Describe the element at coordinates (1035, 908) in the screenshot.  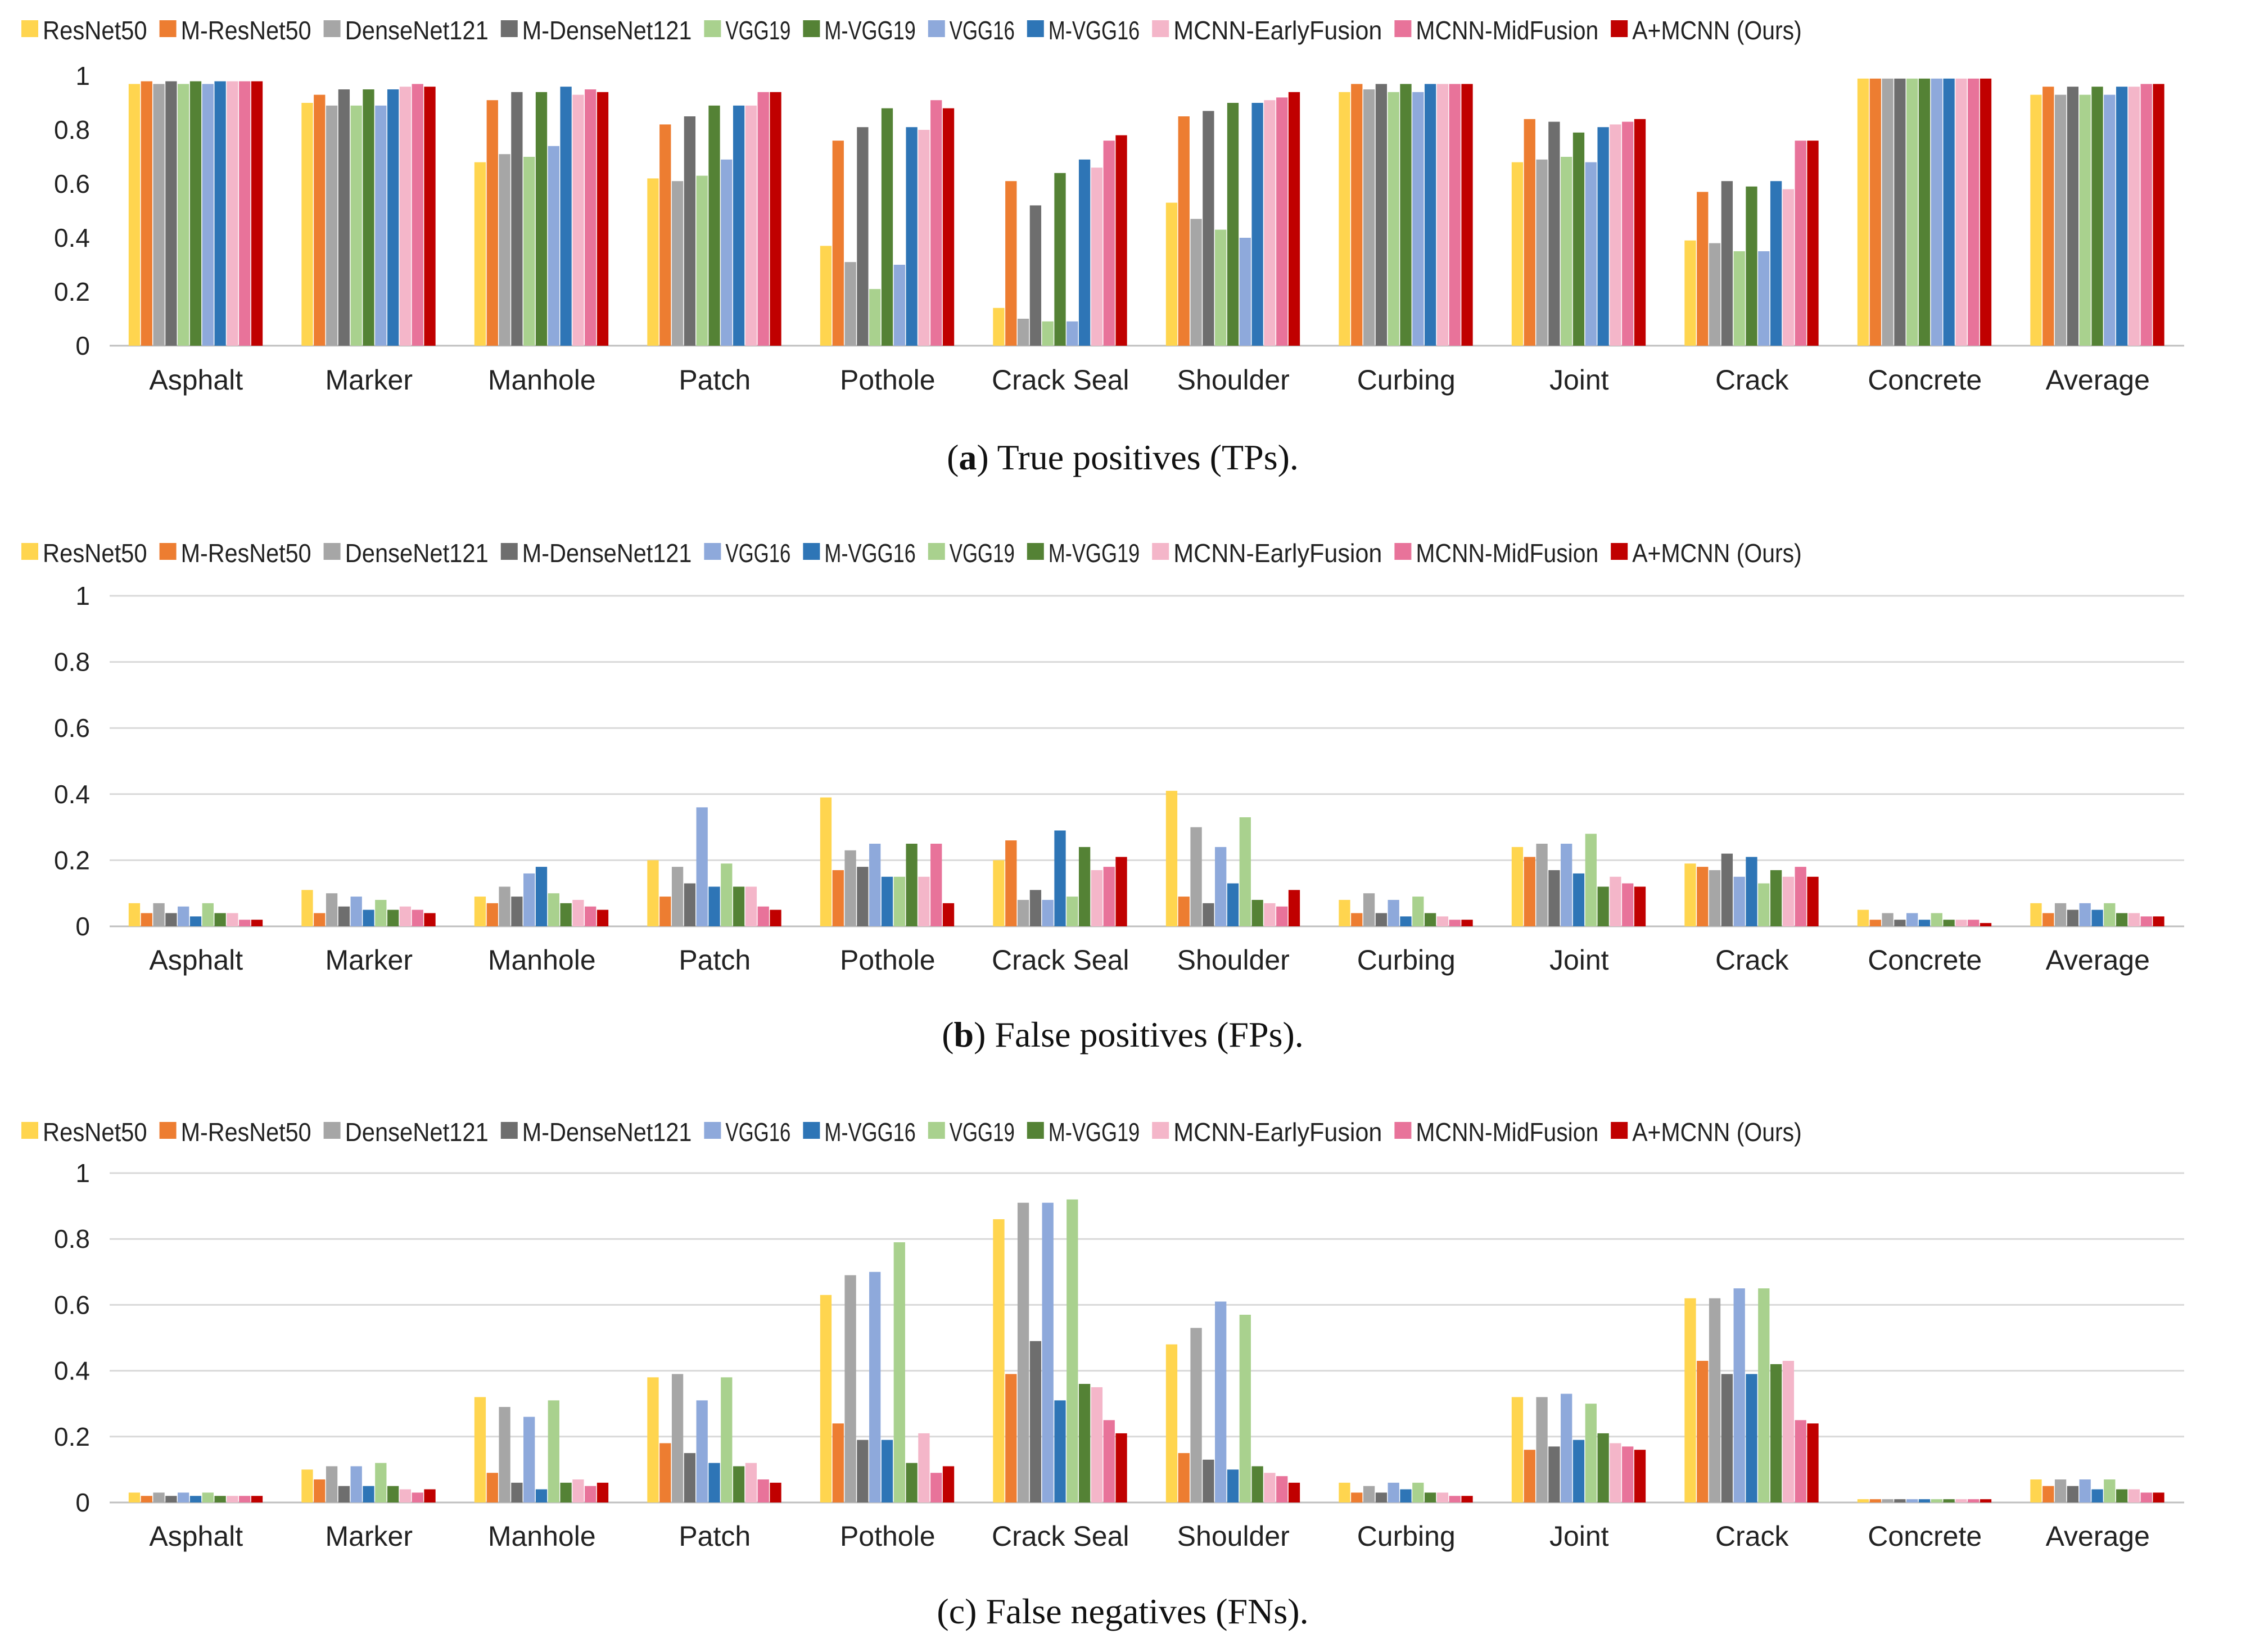
I see `bar-m-densenet121-crack-seal` at that location.